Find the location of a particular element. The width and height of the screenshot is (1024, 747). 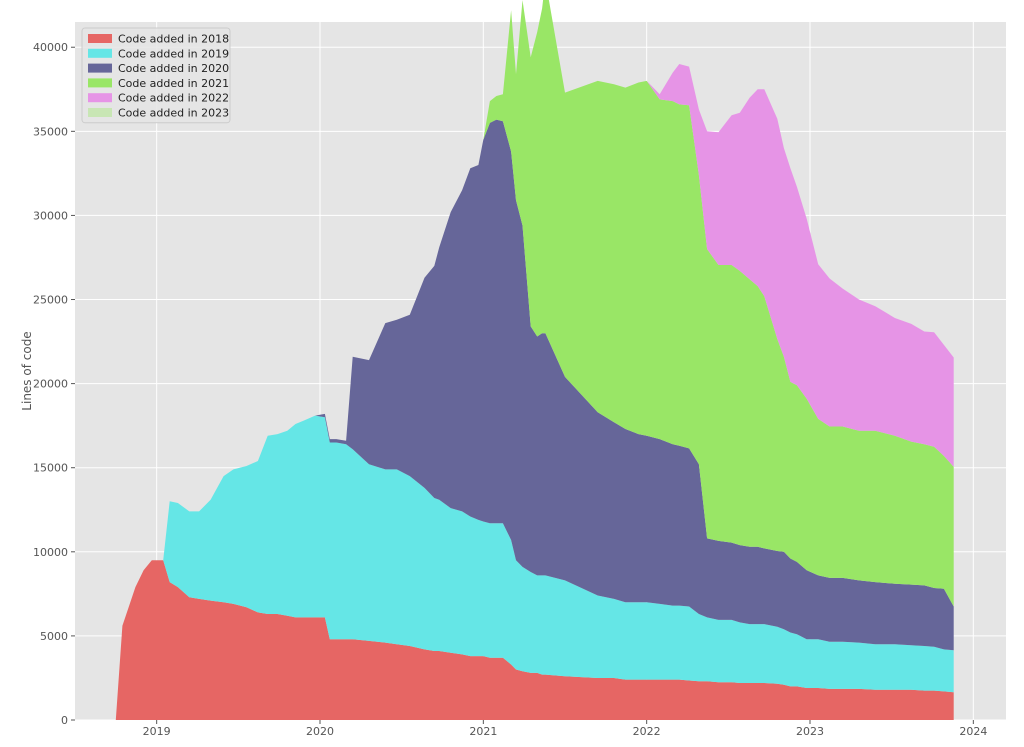

y-tick-label: 40000 is located at coordinates (50, 47).